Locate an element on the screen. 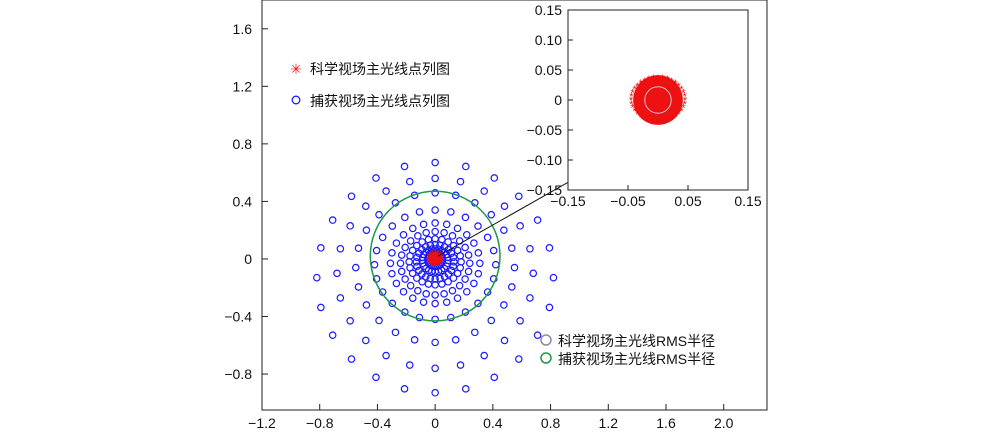 The image size is (1000, 433). x-tick-label: 1.2 is located at coordinates (609, 423).